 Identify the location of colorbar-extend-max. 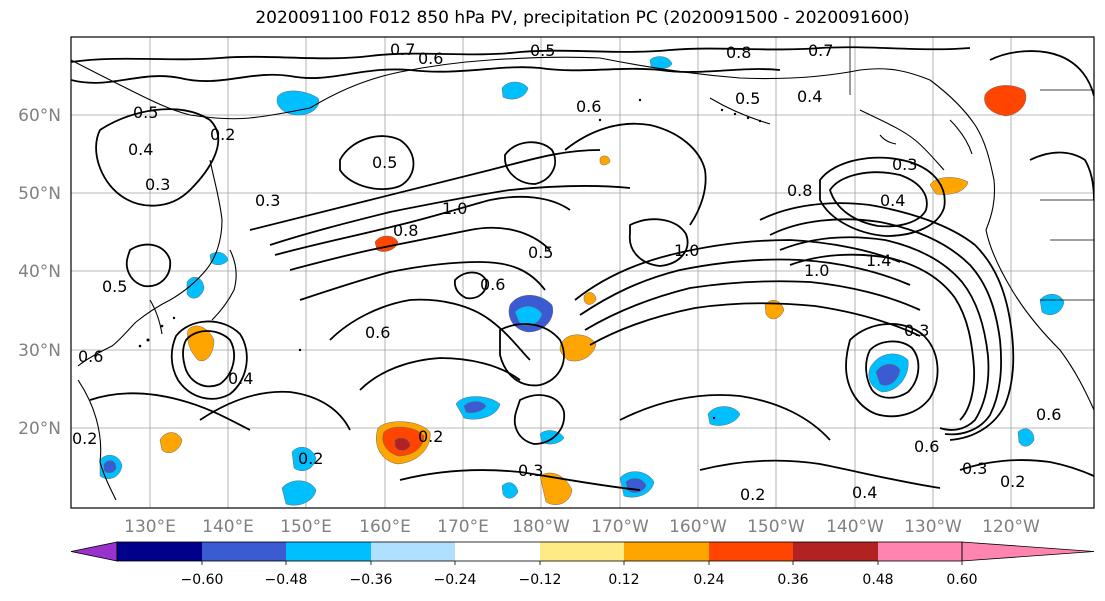
(1028, 551).